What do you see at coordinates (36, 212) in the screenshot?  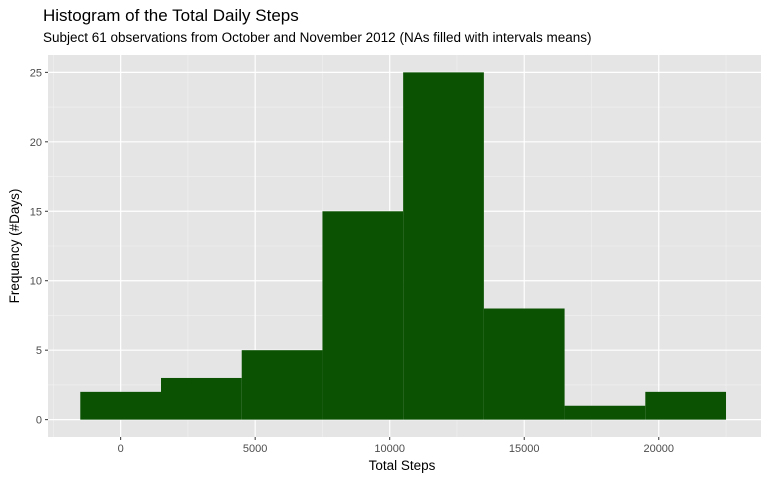 I see `y-tick-label: 15` at bounding box center [36, 212].